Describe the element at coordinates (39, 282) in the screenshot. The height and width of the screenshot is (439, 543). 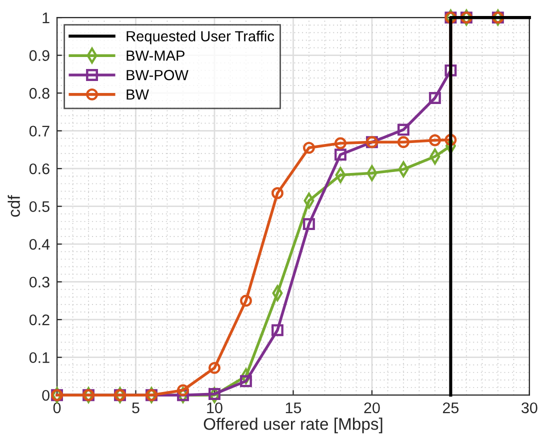
I see `y-tick-label: 0.3` at that location.